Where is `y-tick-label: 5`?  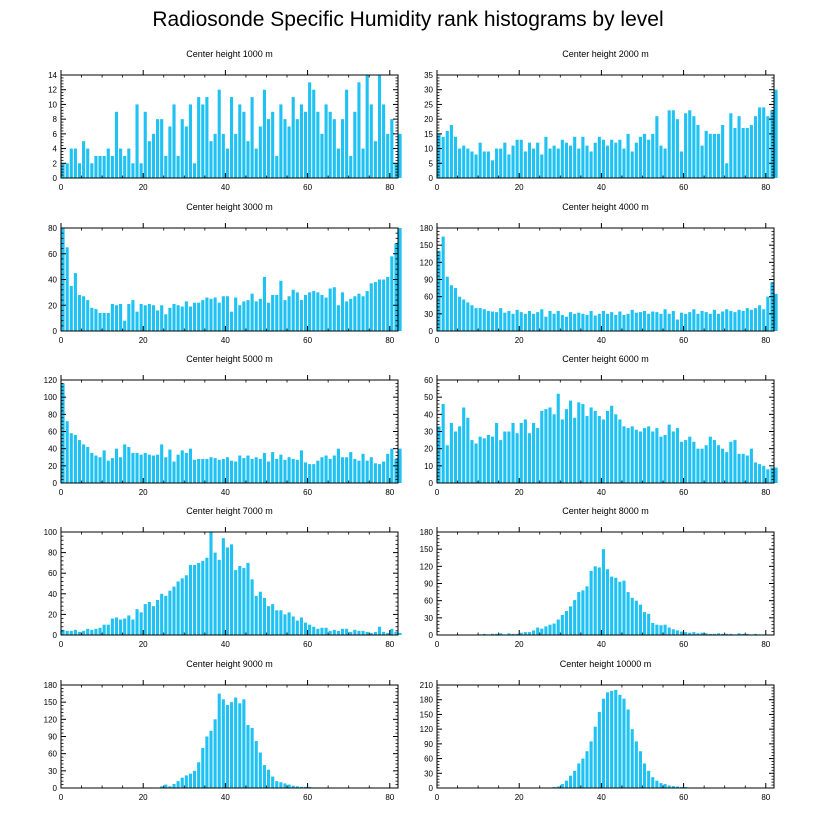
y-tick-label: 5 is located at coordinates (431, 163).